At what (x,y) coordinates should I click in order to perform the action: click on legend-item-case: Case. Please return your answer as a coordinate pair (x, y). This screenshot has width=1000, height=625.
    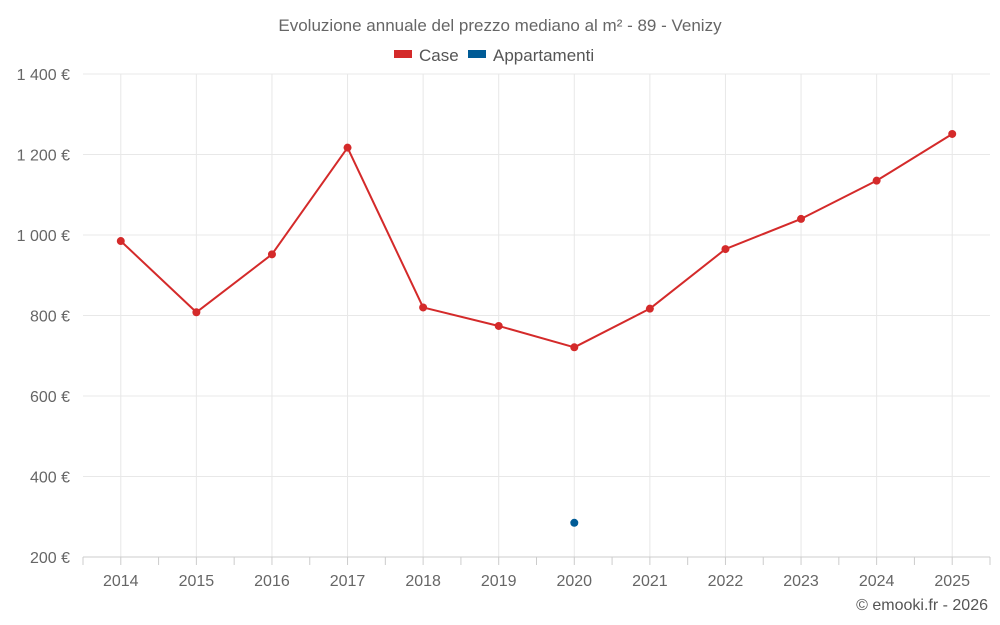
    Looking at the image, I should click on (426, 55).